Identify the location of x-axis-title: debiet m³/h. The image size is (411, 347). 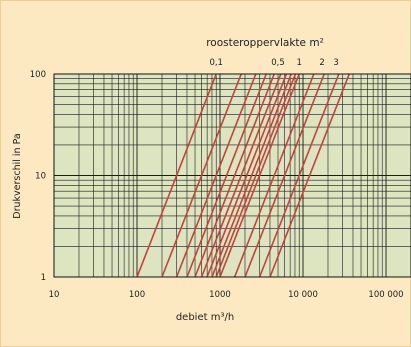
(205, 317).